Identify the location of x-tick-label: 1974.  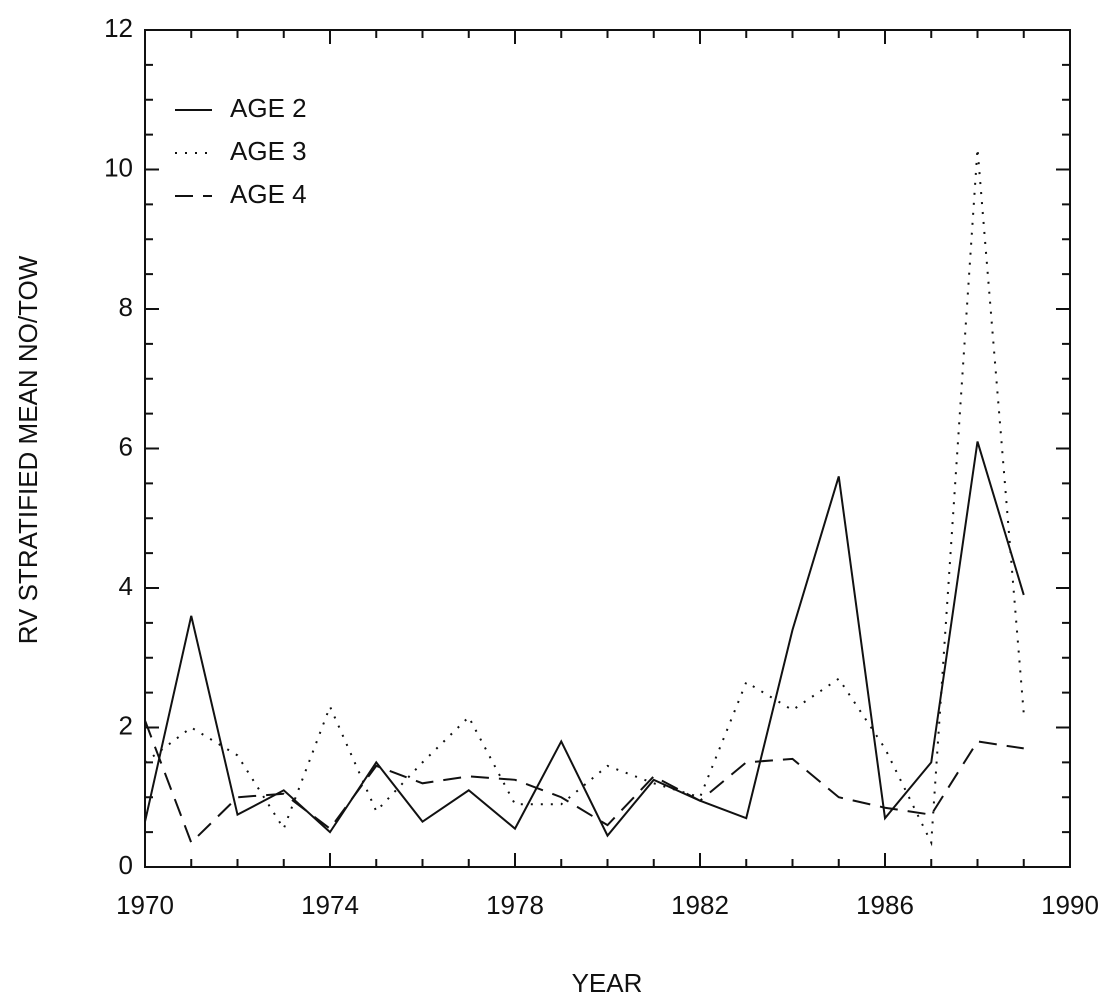
(330, 905).